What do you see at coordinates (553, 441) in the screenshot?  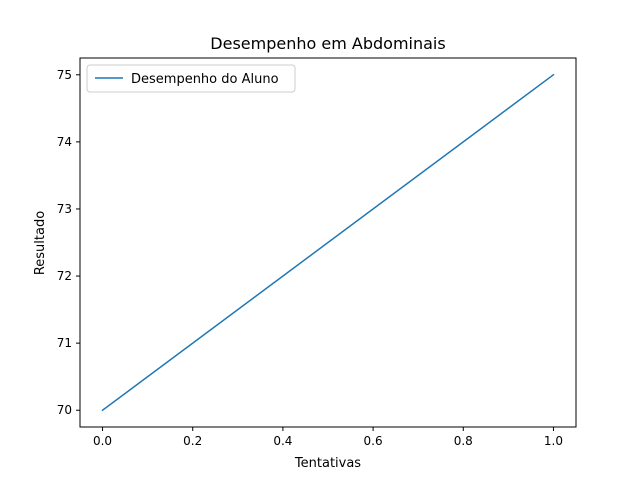 I see `x-tick-label: 1.0` at bounding box center [553, 441].